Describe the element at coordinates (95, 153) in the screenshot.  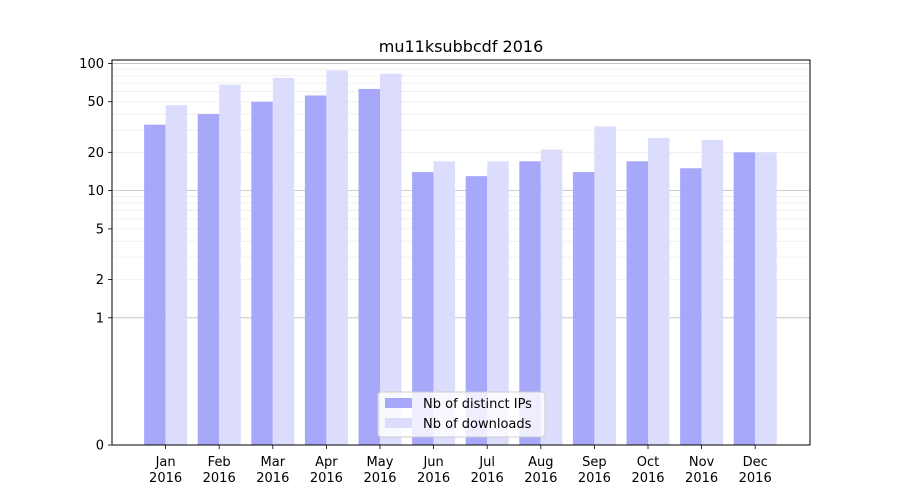
I see `y-tick-label: 20` at that location.